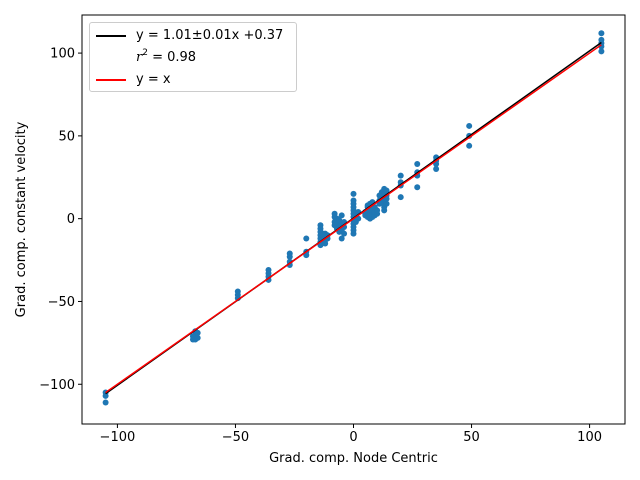  I want to click on legend-item-identity: y = x, so click(193, 80).